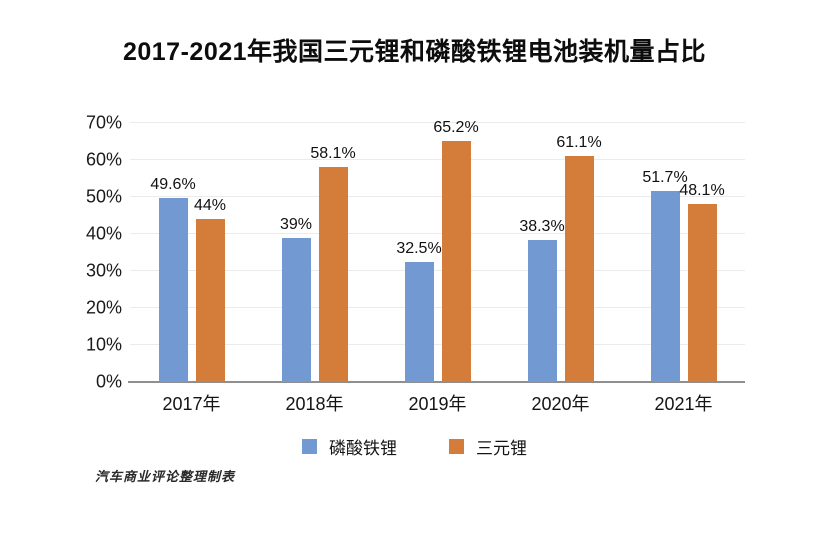 The height and width of the screenshot is (547, 829). What do you see at coordinates (314, 404) in the screenshot?
I see `x-axis-label-2018年: 2018年` at bounding box center [314, 404].